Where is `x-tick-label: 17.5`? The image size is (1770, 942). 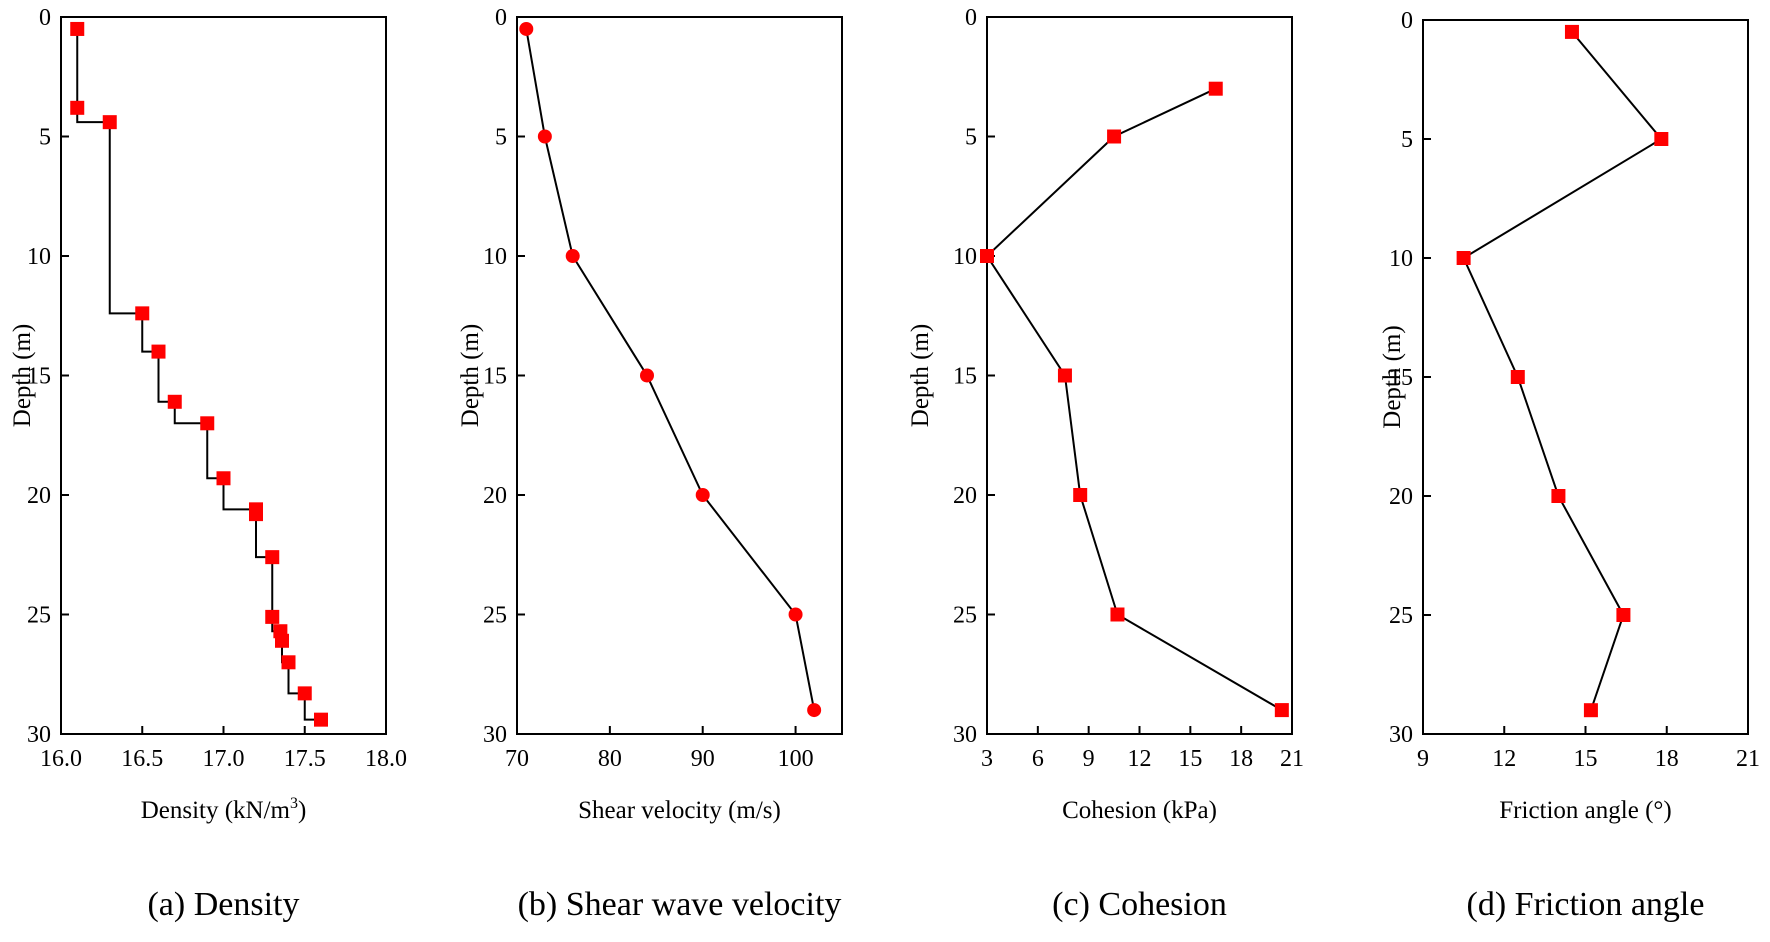 x-tick-label: 17.5 is located at coordinates (305, 759).